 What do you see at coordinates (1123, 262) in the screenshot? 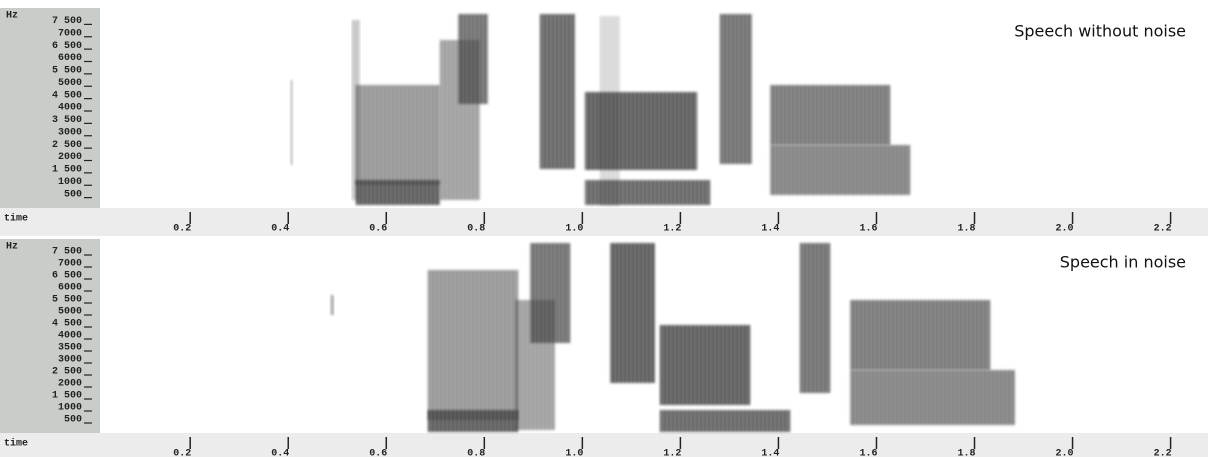
I see `panel-title: Speech in noise` at bounding box center [1123, 262].